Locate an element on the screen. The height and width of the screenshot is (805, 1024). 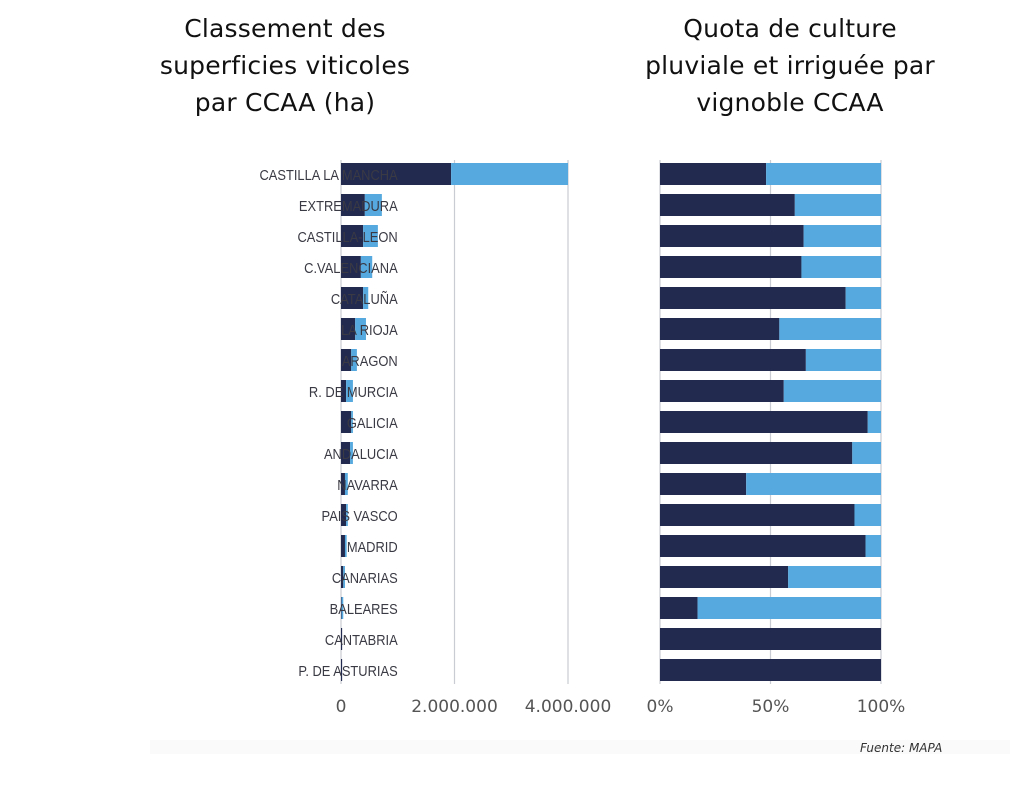
category-label: CANTABRIA is located at coordinates (361, 639).